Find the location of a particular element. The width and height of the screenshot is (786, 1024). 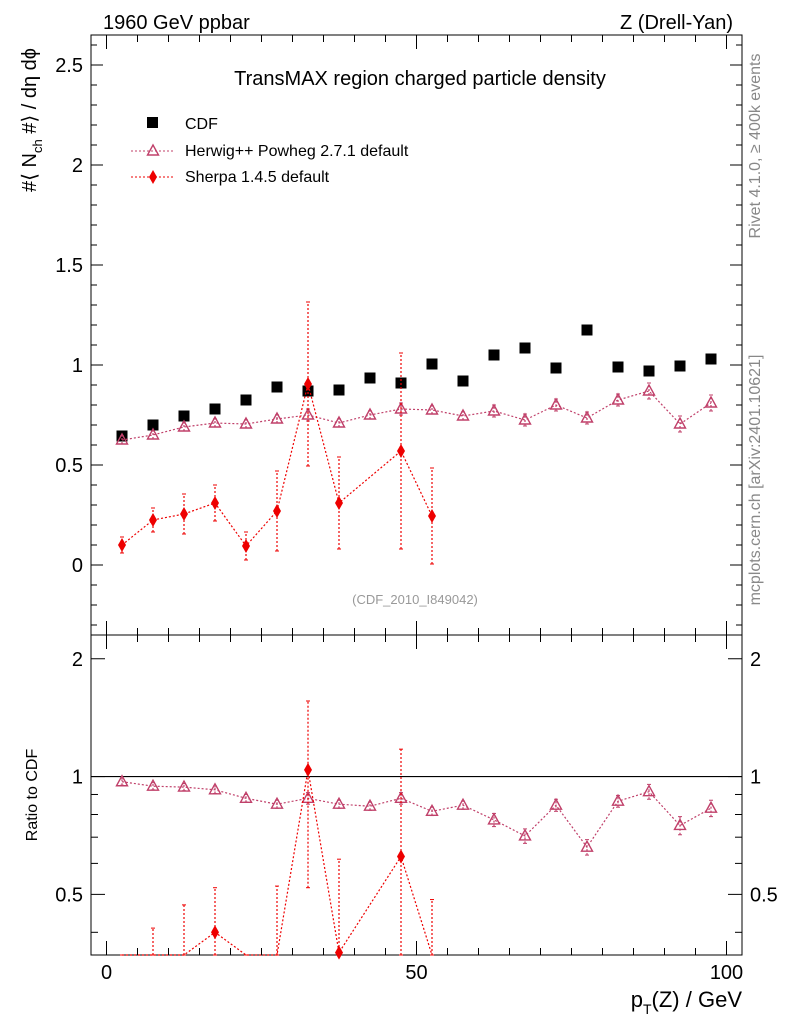

legend-sherpa-label: Sherpa 1.4.5 default is located at coordinates (257, 177).